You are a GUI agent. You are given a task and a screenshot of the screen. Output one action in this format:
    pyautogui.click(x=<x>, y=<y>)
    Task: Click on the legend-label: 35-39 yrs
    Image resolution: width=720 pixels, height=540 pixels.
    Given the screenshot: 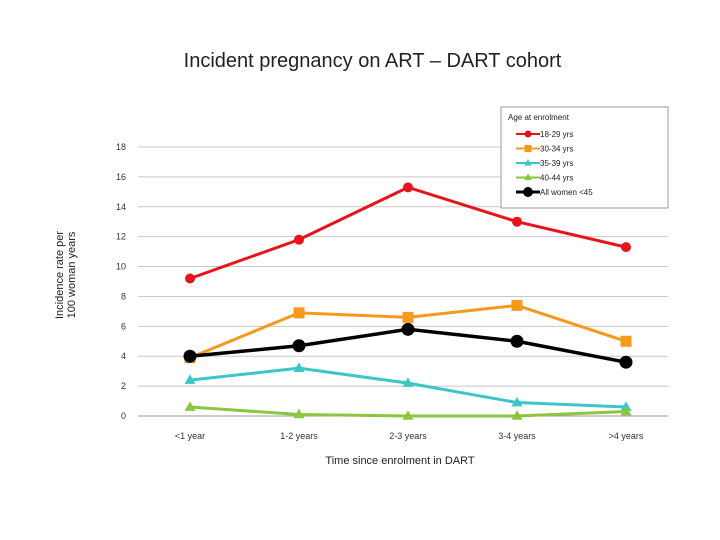 What is the action you would take?
    pyautogui.click(x=556, y=163)
    